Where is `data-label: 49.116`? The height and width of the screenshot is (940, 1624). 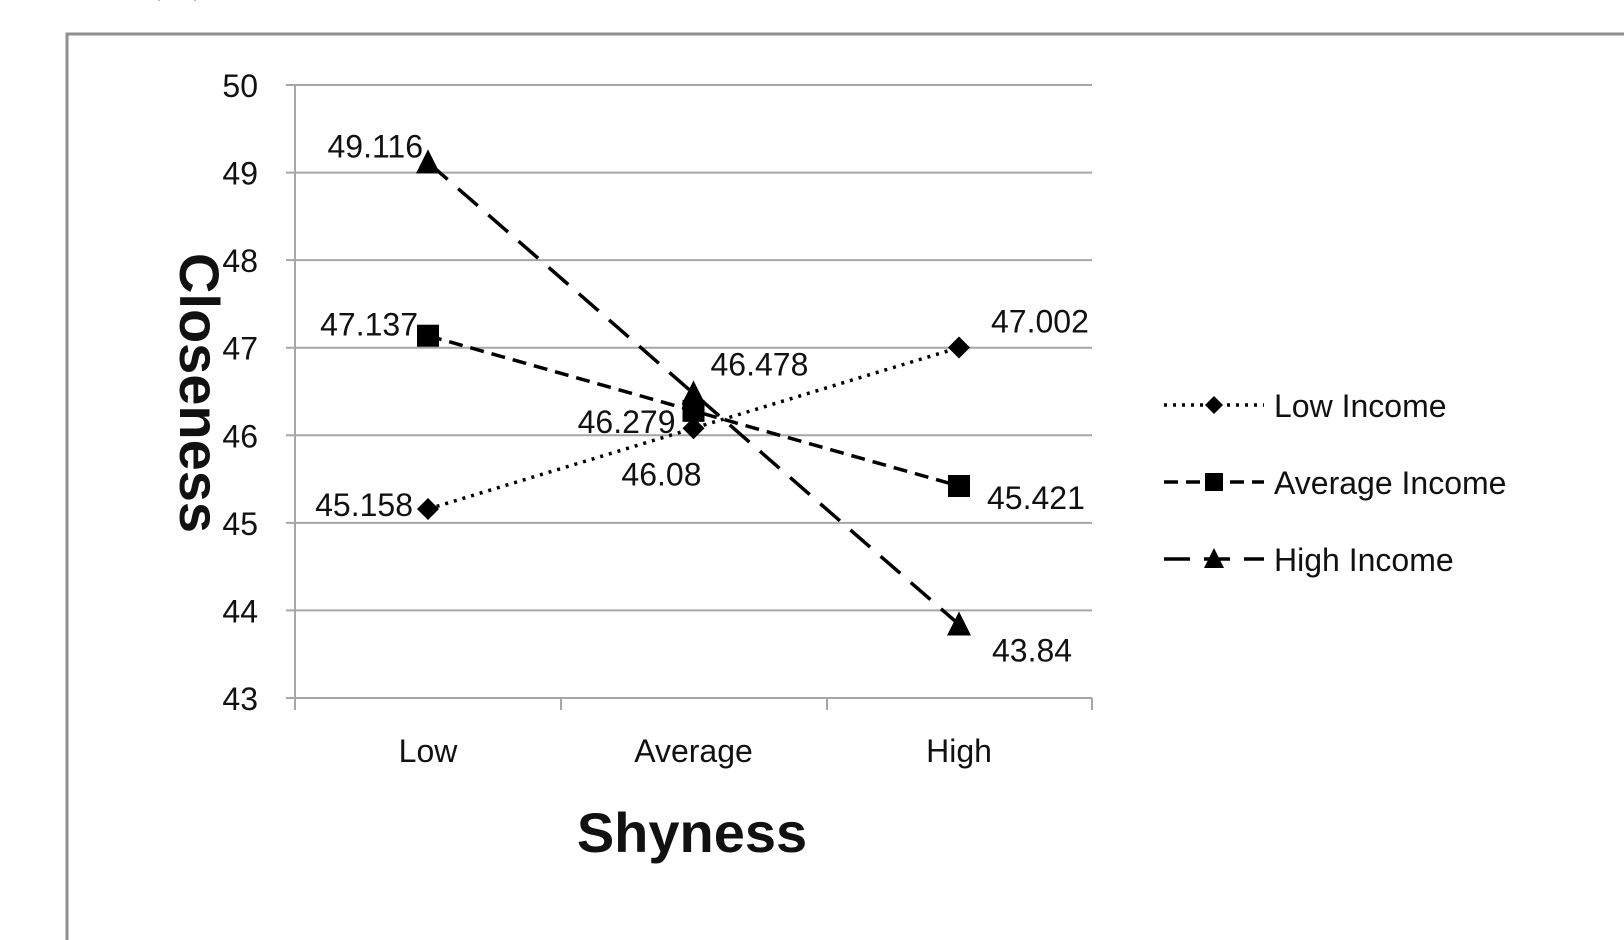
data-label: 49.116 is located at coordinates (376, 146).